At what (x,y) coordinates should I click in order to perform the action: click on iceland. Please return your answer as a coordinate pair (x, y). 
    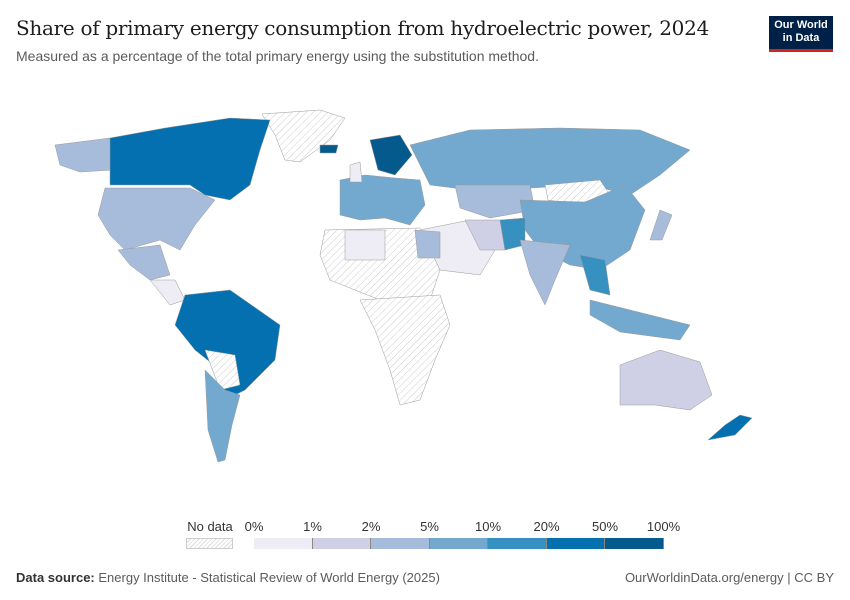
    Looking at the image, I should click on (329, 149).